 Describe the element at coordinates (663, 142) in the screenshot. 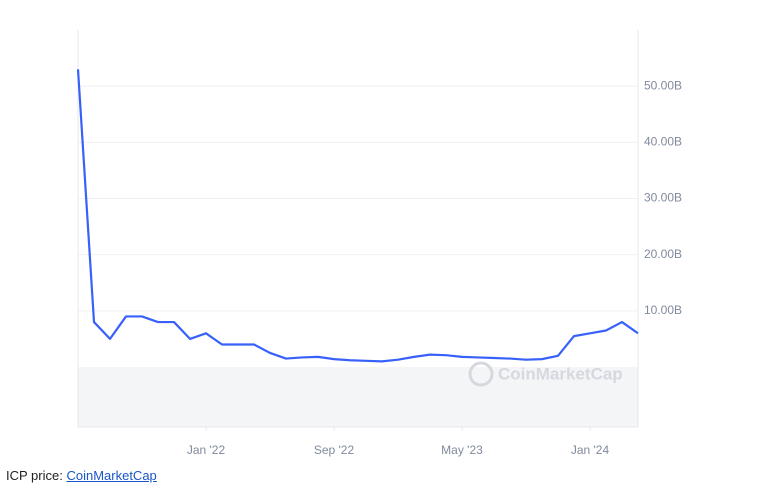

I see `y-tick-label: 40.00B` at that location.